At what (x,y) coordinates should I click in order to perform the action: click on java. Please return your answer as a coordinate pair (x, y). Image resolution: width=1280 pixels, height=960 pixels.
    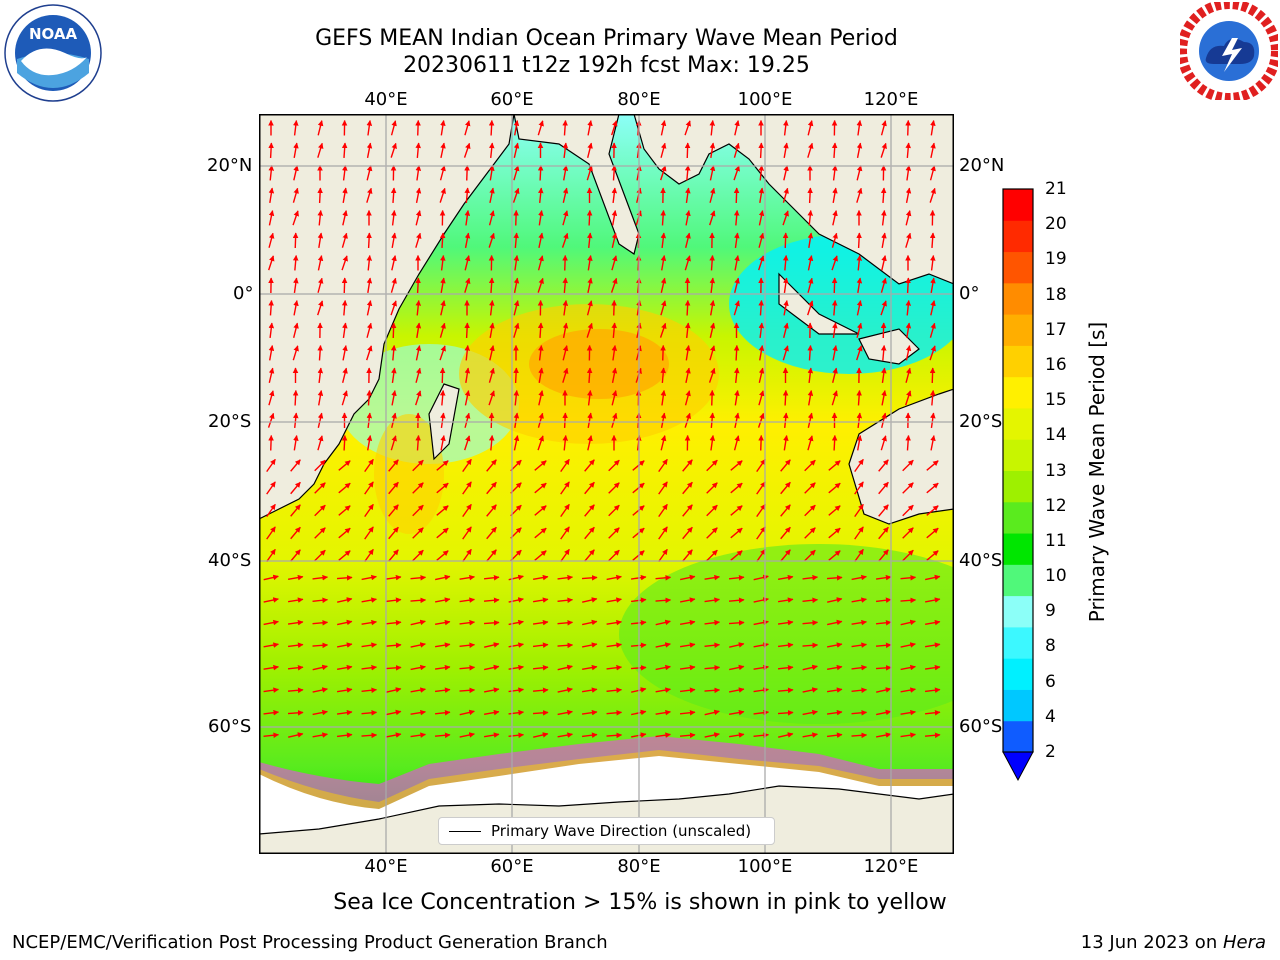
    Looking at the image, I should click on (889, 346).